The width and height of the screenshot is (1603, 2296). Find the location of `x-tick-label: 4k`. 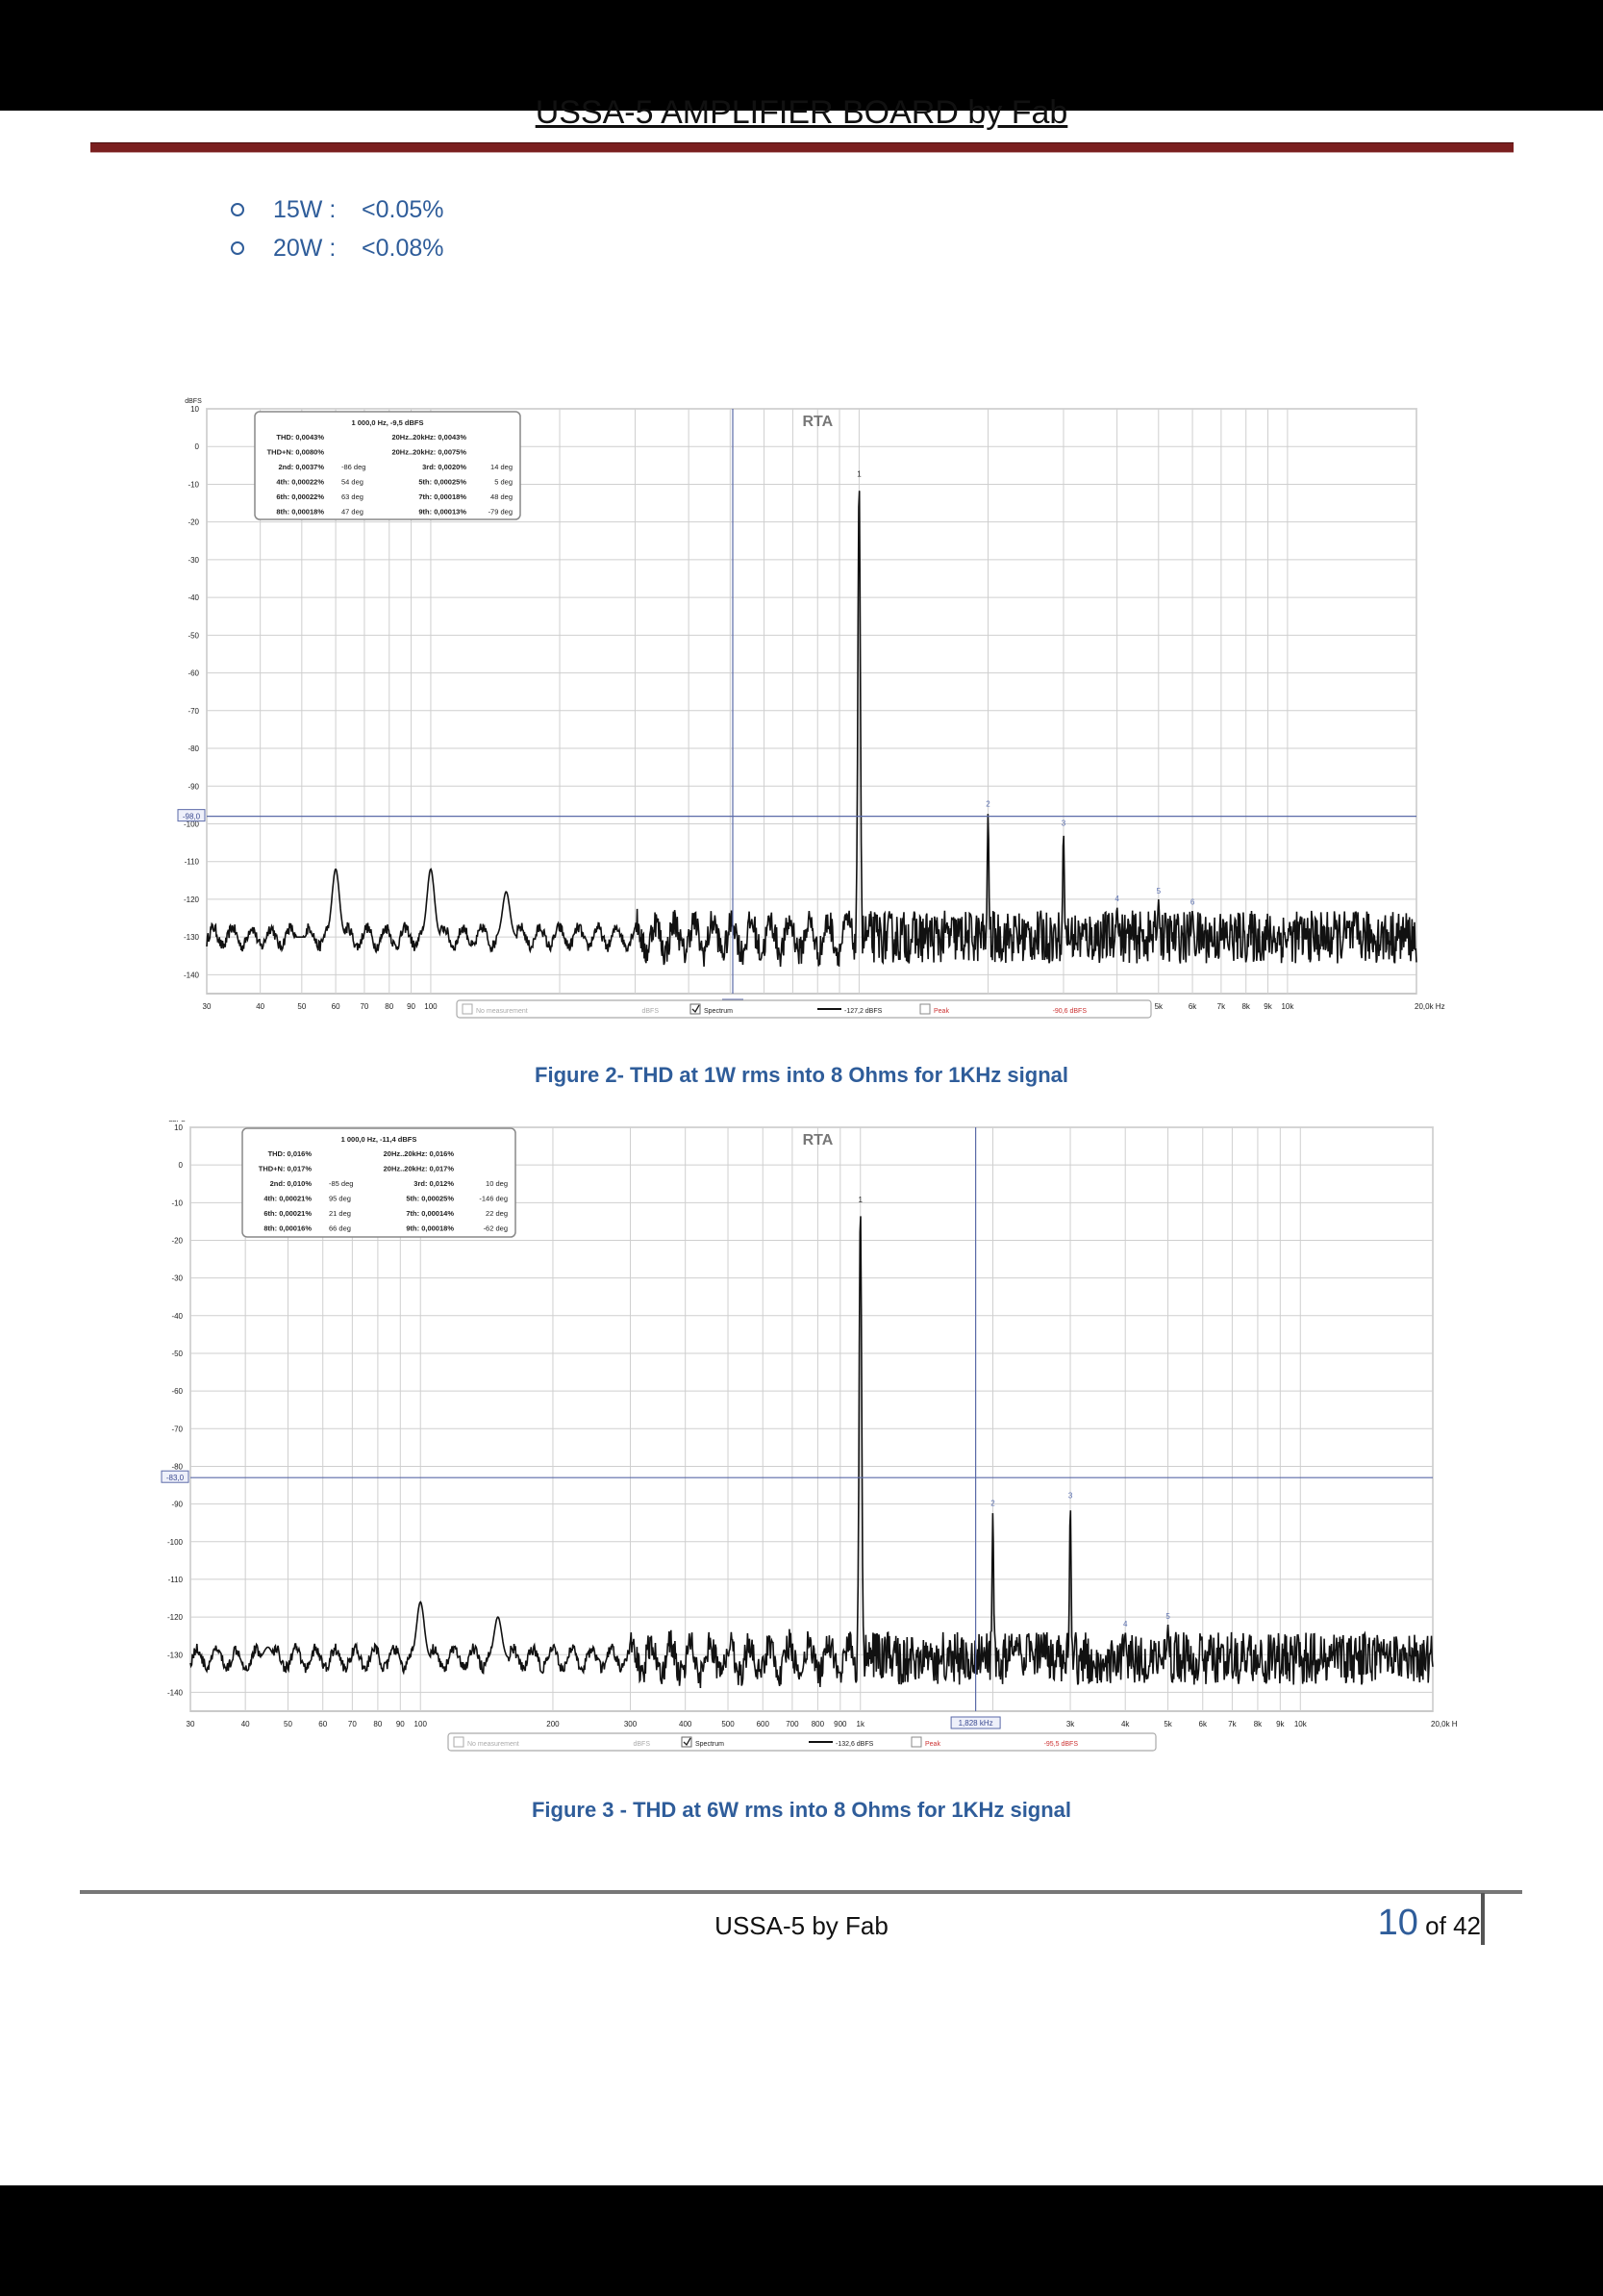

x-tick-label: 4k is located at coordinates (1125, 1724).